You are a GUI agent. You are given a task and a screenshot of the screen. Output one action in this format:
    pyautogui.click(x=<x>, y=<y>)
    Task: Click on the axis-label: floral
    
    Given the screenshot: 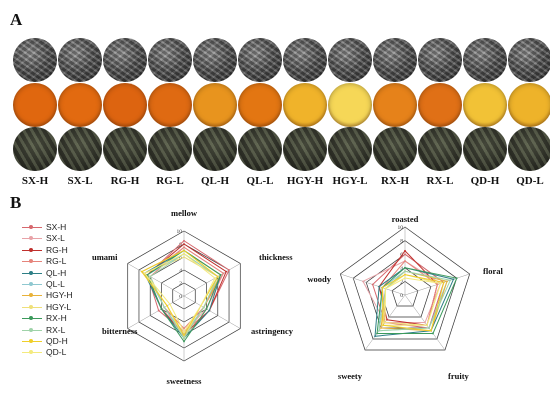 What is the action you would take?
    pyautogui.click(x=493, y=271)
    